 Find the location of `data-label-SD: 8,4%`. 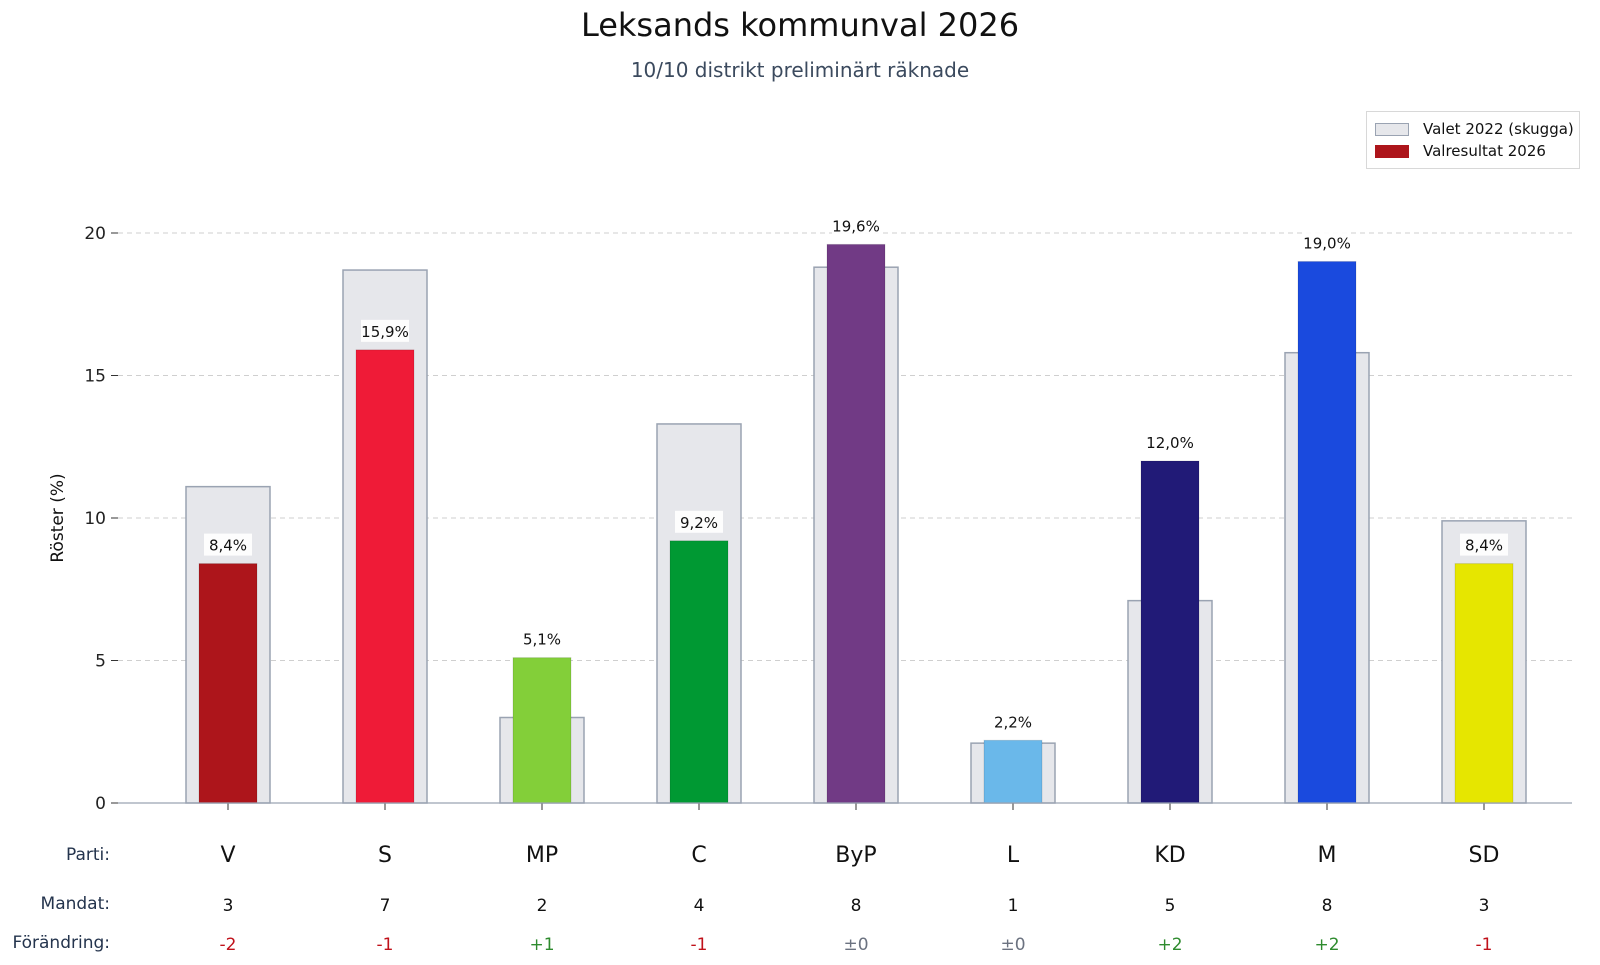

data-label-SD: 8,4% is located at coordinates (1484, 546).